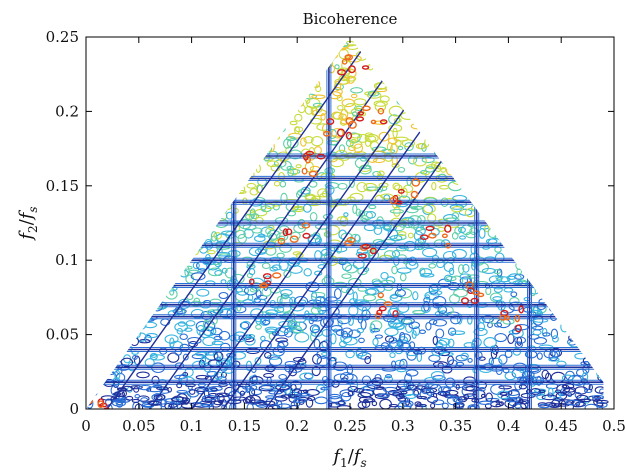 This screenshot has width=626, height=472. What do you see at coordinates (297, 426) in the screenshot?
I see `x-tick-label: 0.2` at bounding box center [297, 426].